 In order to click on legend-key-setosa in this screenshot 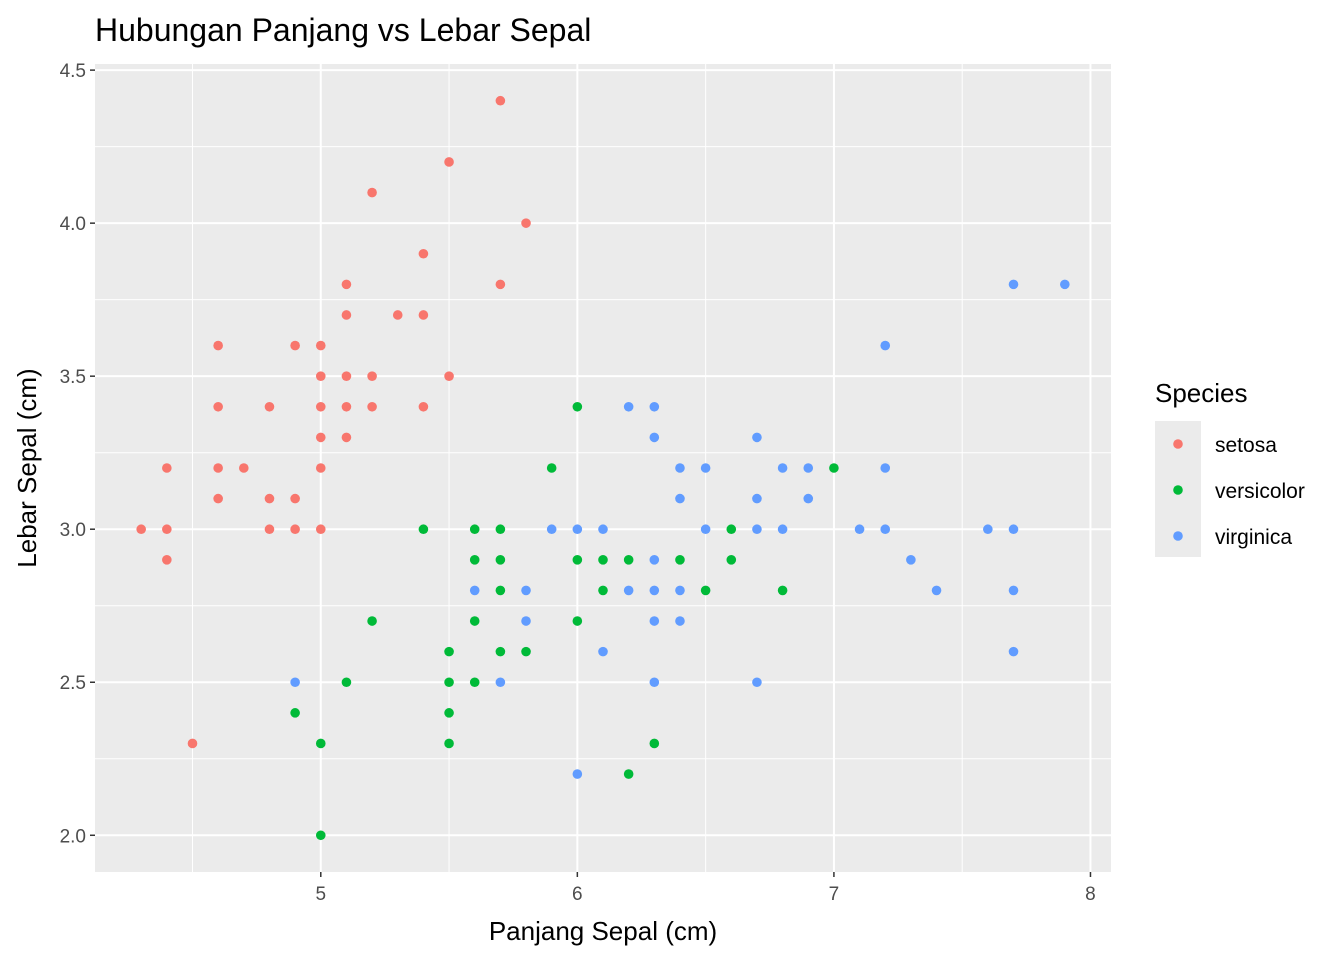, I will do `click(1178, 444)`.